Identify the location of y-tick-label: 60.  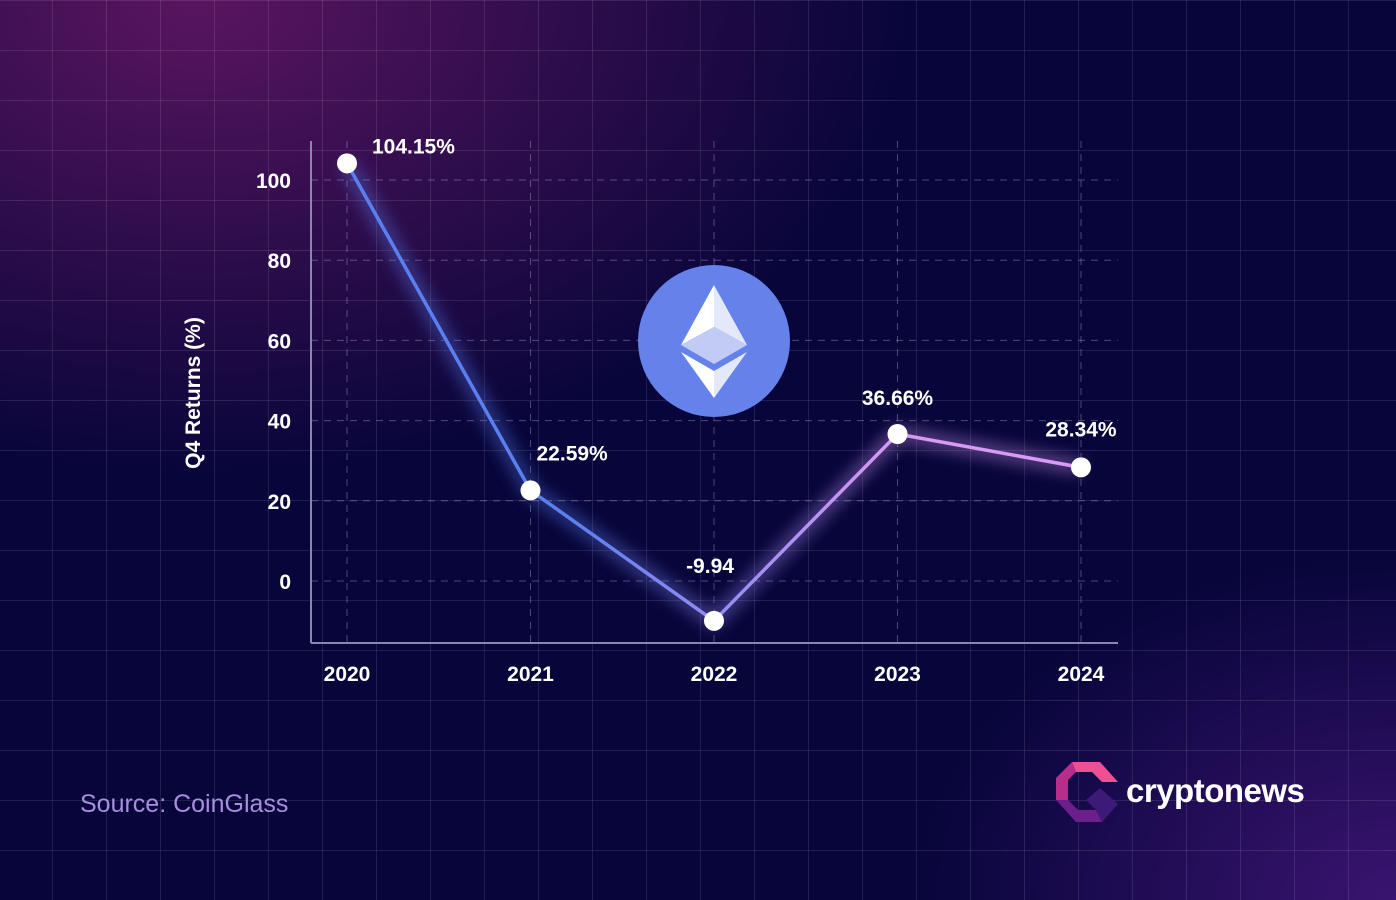
(279, 341).